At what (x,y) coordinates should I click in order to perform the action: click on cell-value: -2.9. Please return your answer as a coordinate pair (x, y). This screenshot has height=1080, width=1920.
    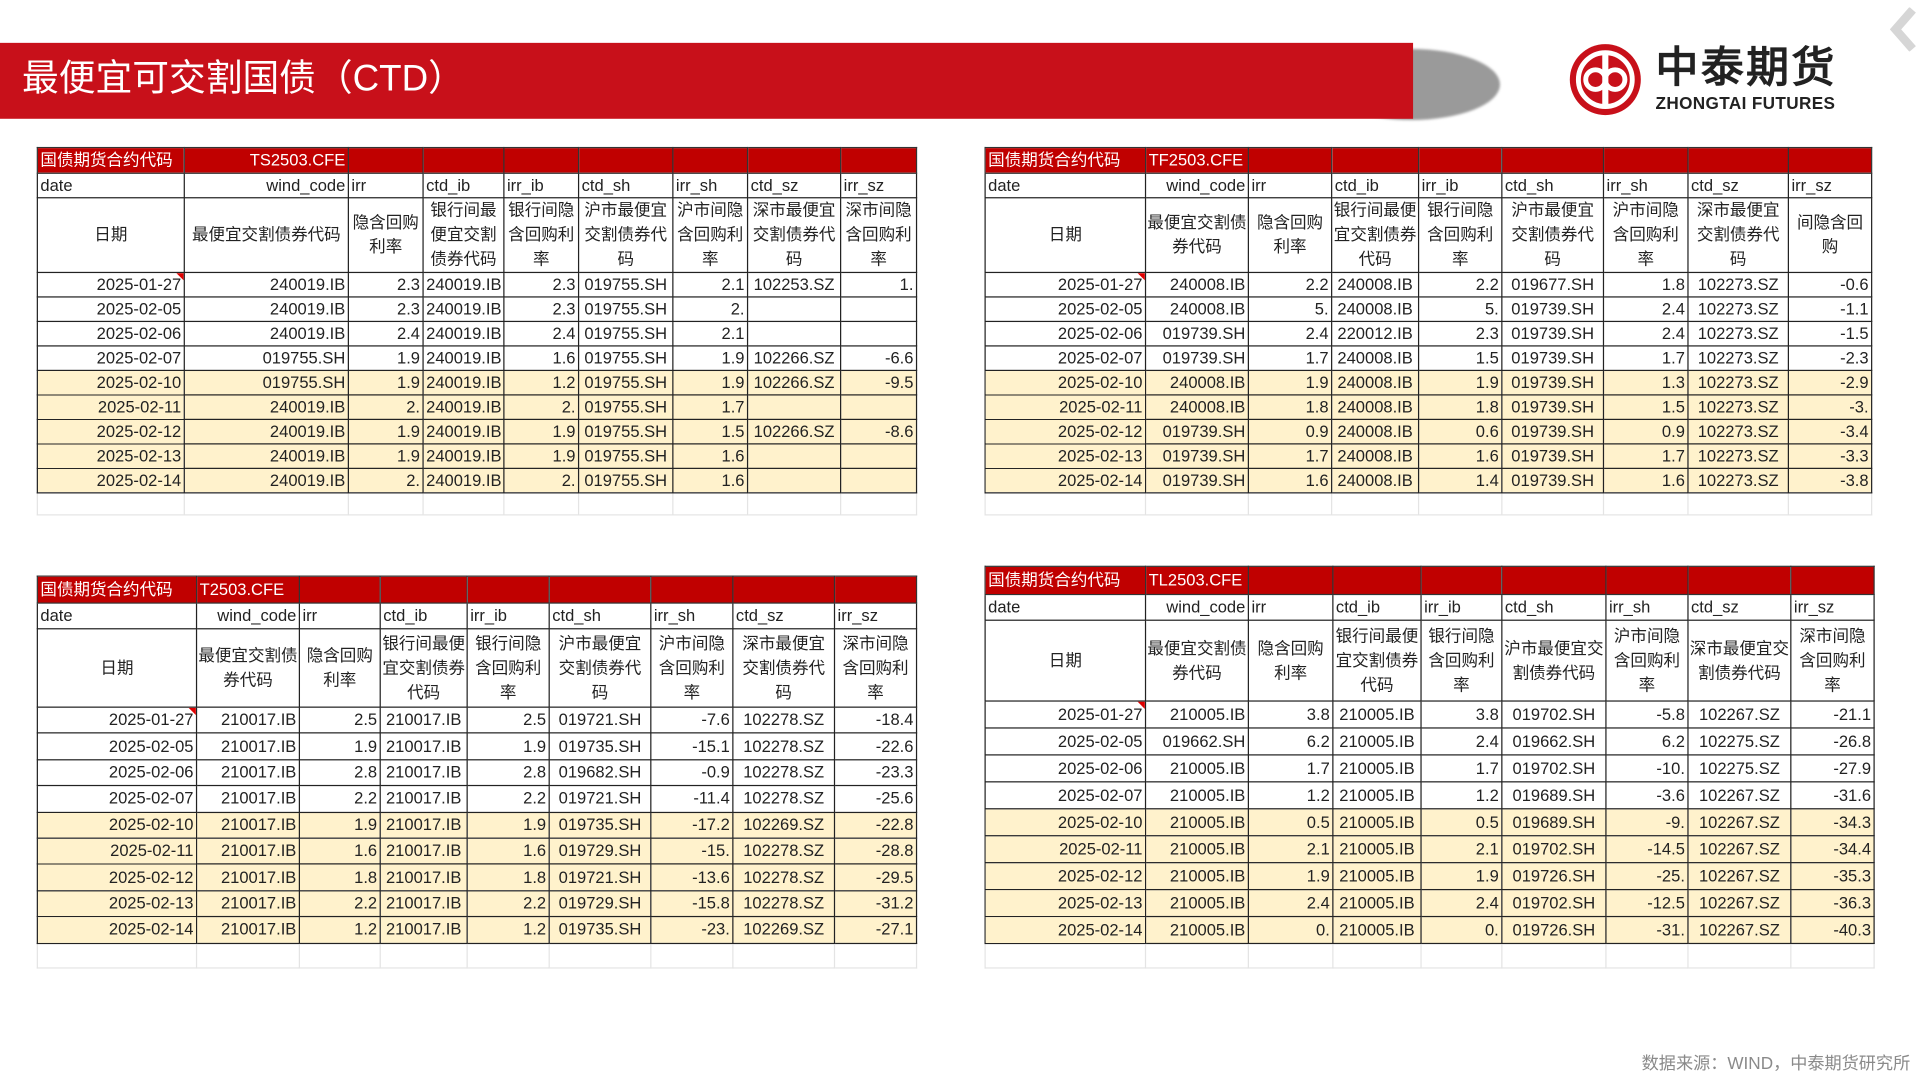
    Looking at the image, I should click on (1854, 382).